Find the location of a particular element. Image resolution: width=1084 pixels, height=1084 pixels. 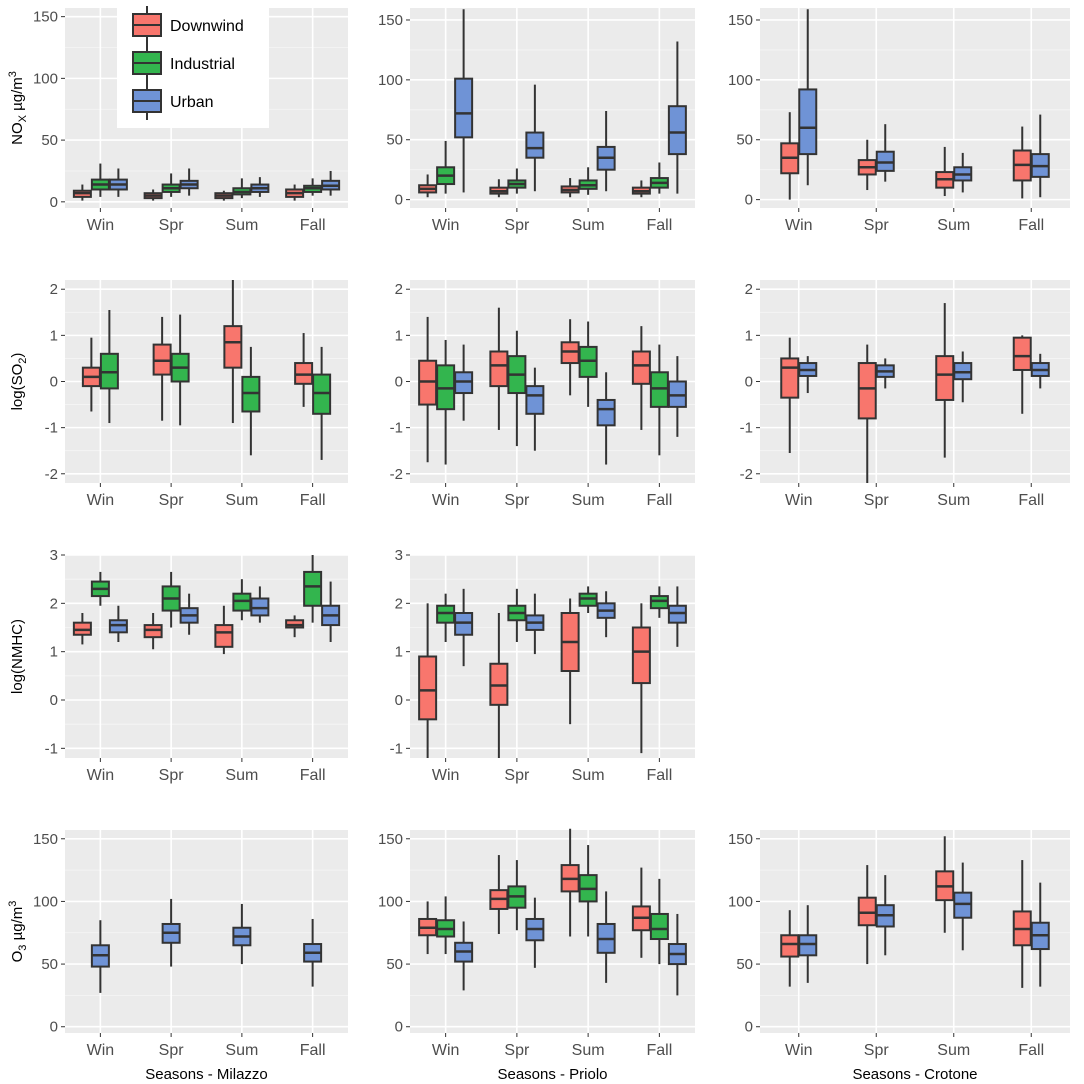

panel-background is located at coordinates (206, 931).